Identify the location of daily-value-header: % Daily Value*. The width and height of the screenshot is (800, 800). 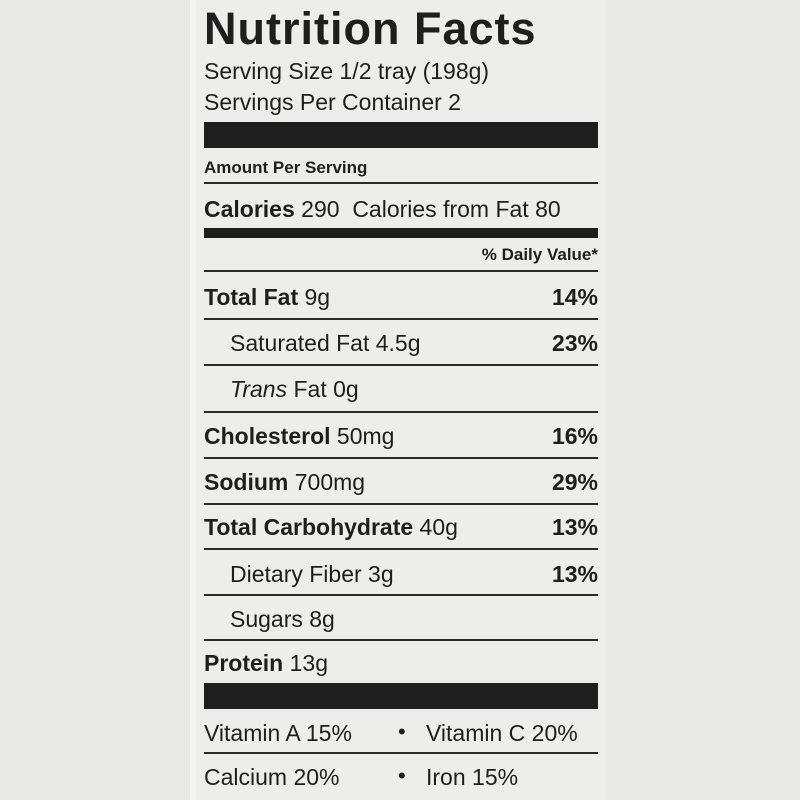
(539, 254).